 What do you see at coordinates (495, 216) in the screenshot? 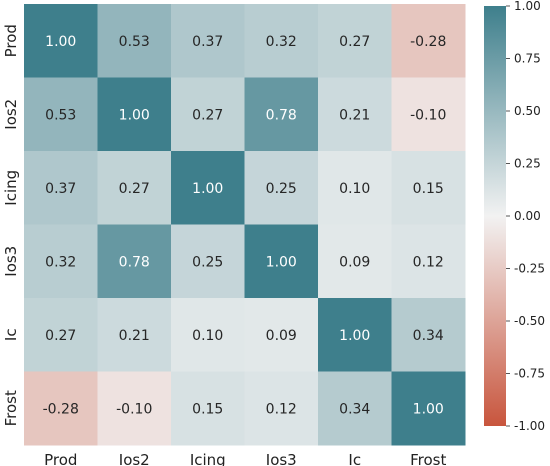
I see `colorbar-gradient` at bounding box center [495, 216].